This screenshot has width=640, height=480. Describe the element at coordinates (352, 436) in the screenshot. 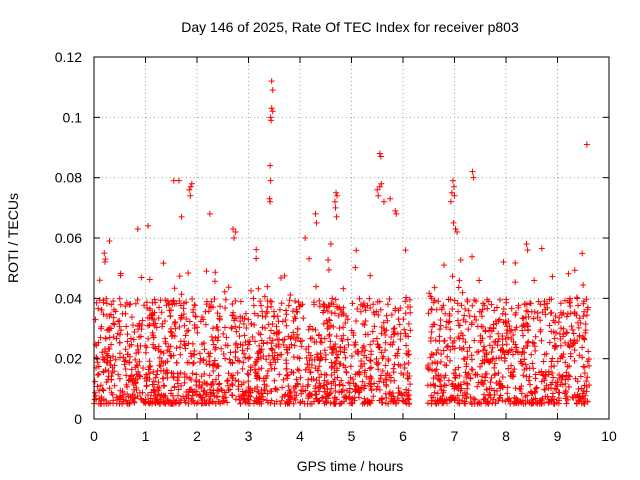

I see `x-tick-label: 5` at that location.